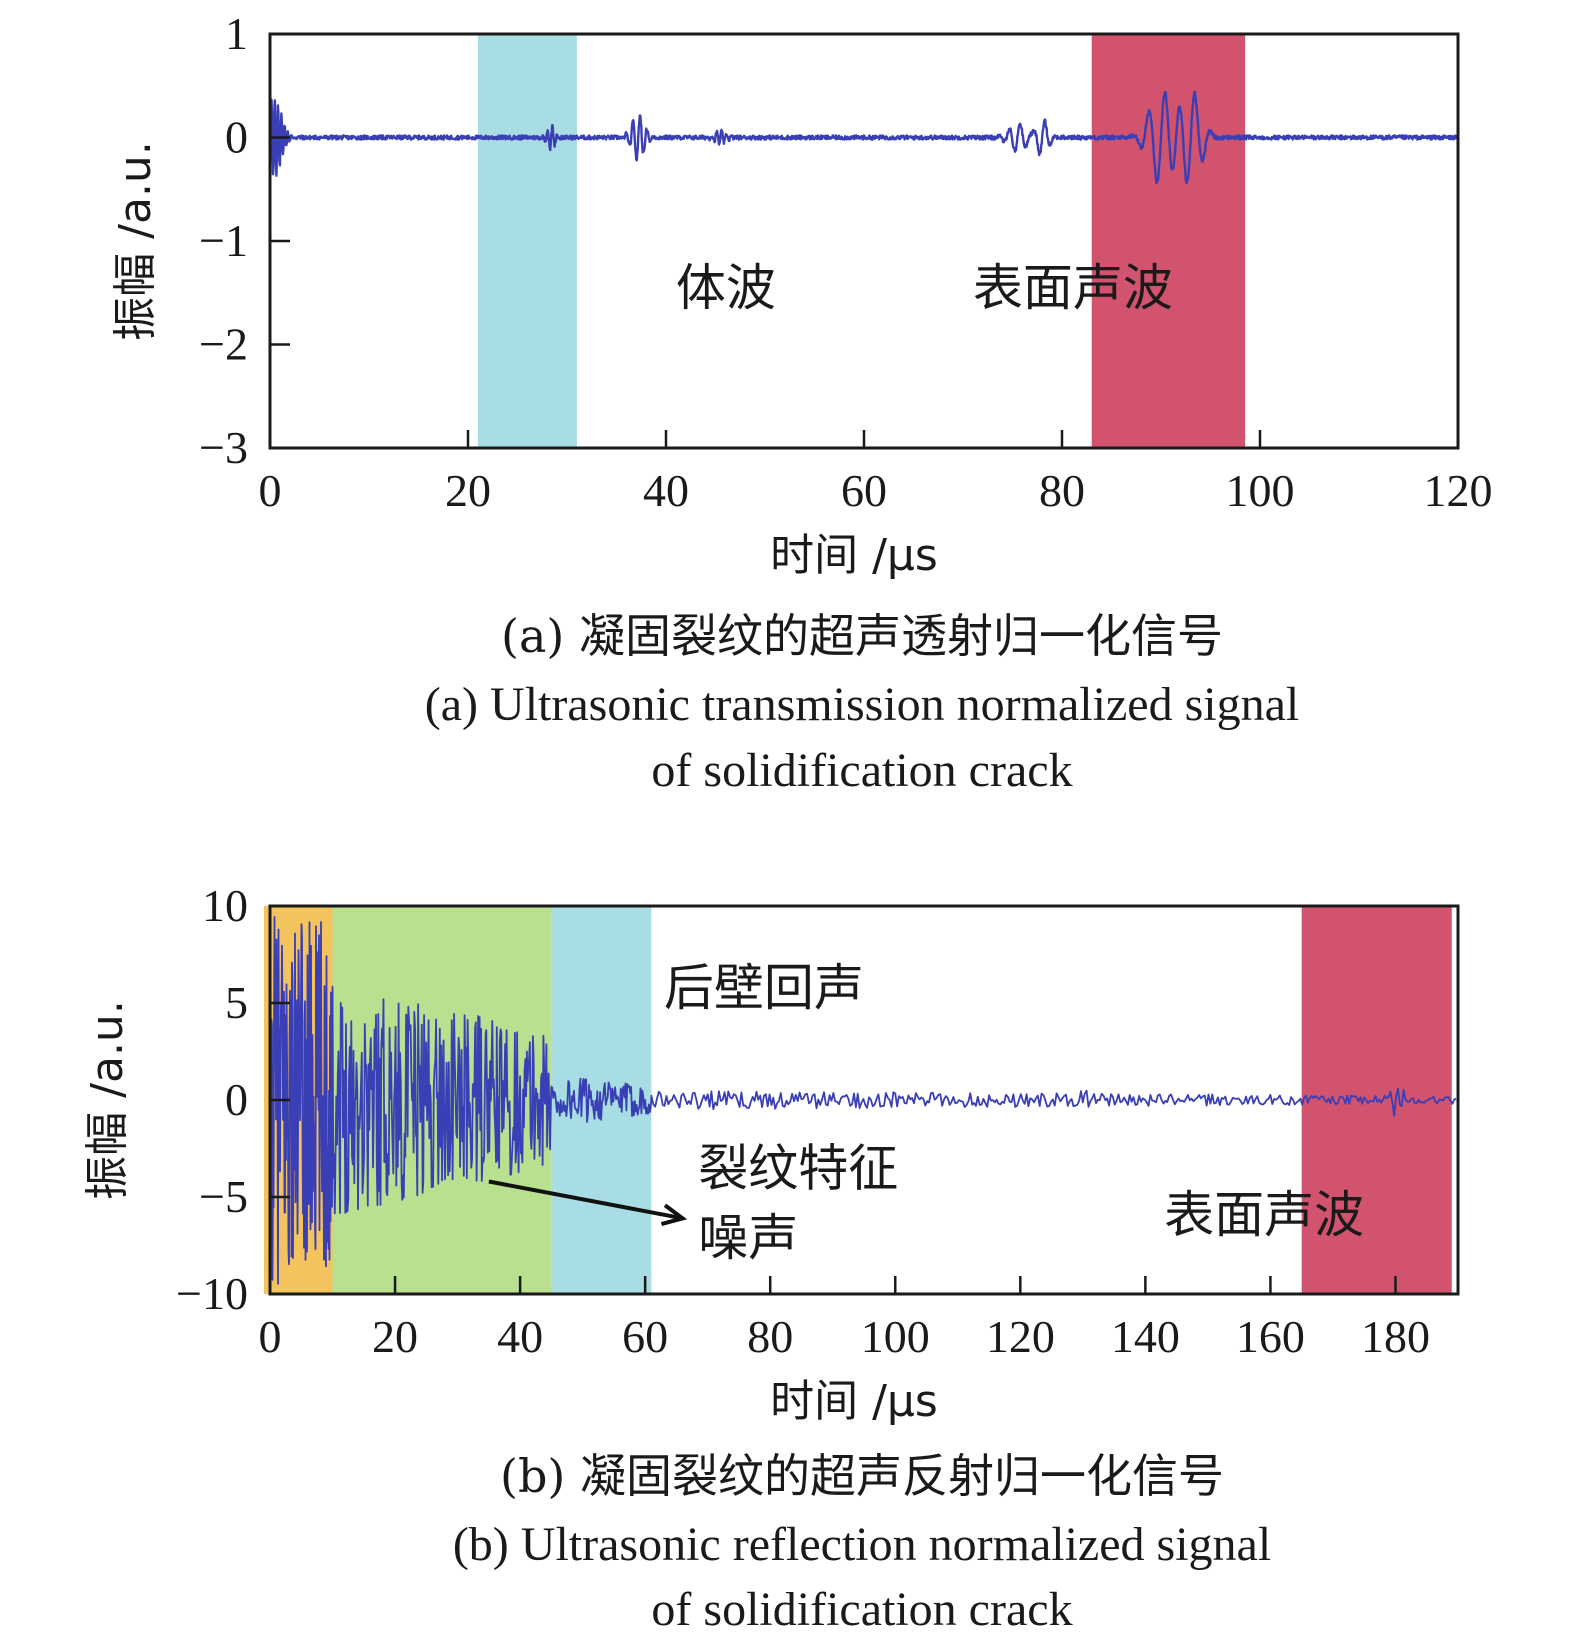  Describe the element at coordinates (798, 1168) in the screenshot. I see `panel-b-annotation: 裂纹特征` at that location.